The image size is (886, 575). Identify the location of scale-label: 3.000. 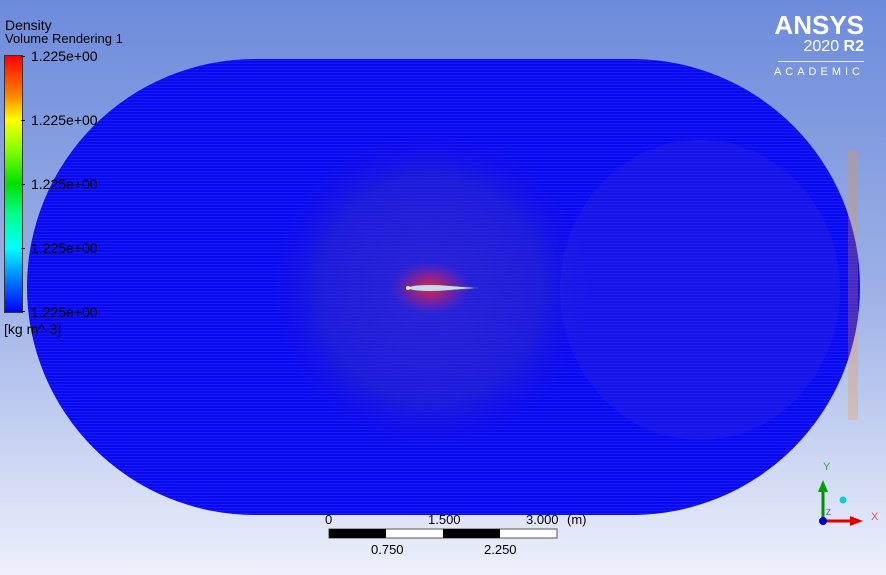
(542, 519).